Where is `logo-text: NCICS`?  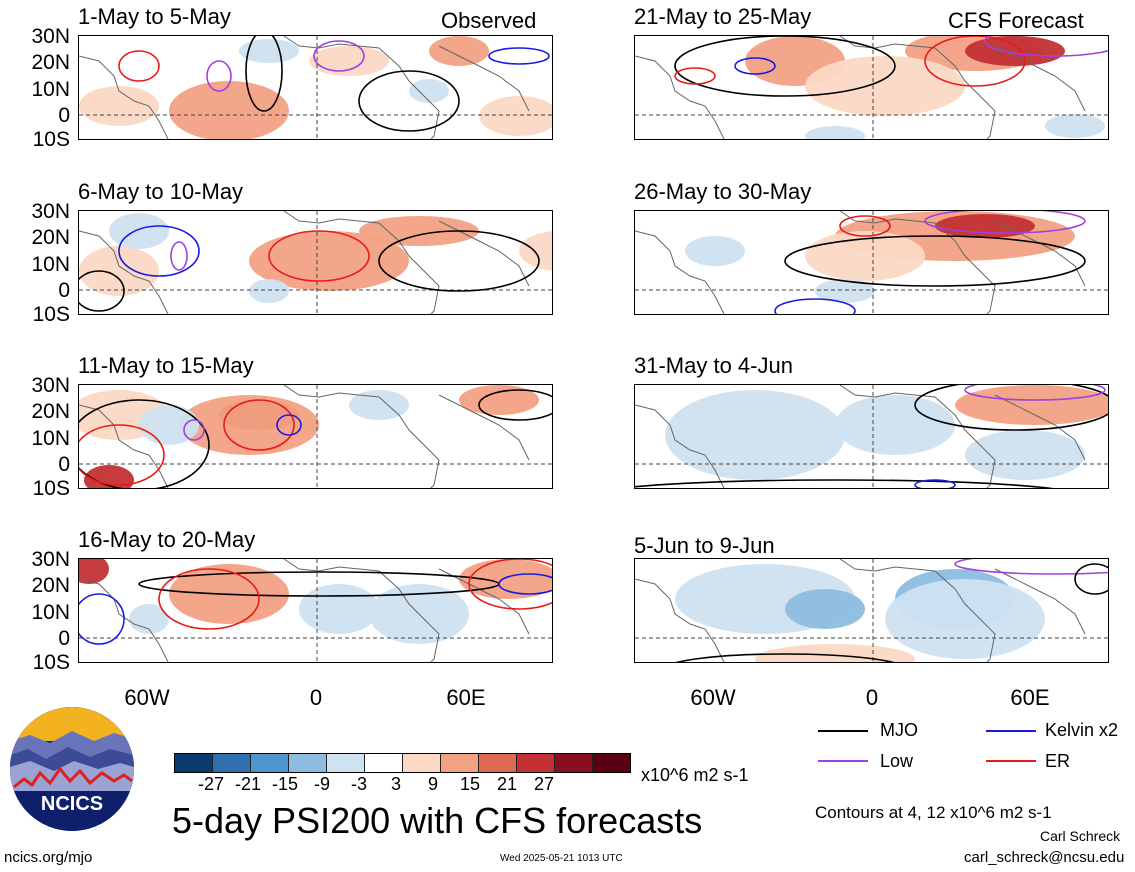 logo-text: NCICS is located at coordinates (72, 804).